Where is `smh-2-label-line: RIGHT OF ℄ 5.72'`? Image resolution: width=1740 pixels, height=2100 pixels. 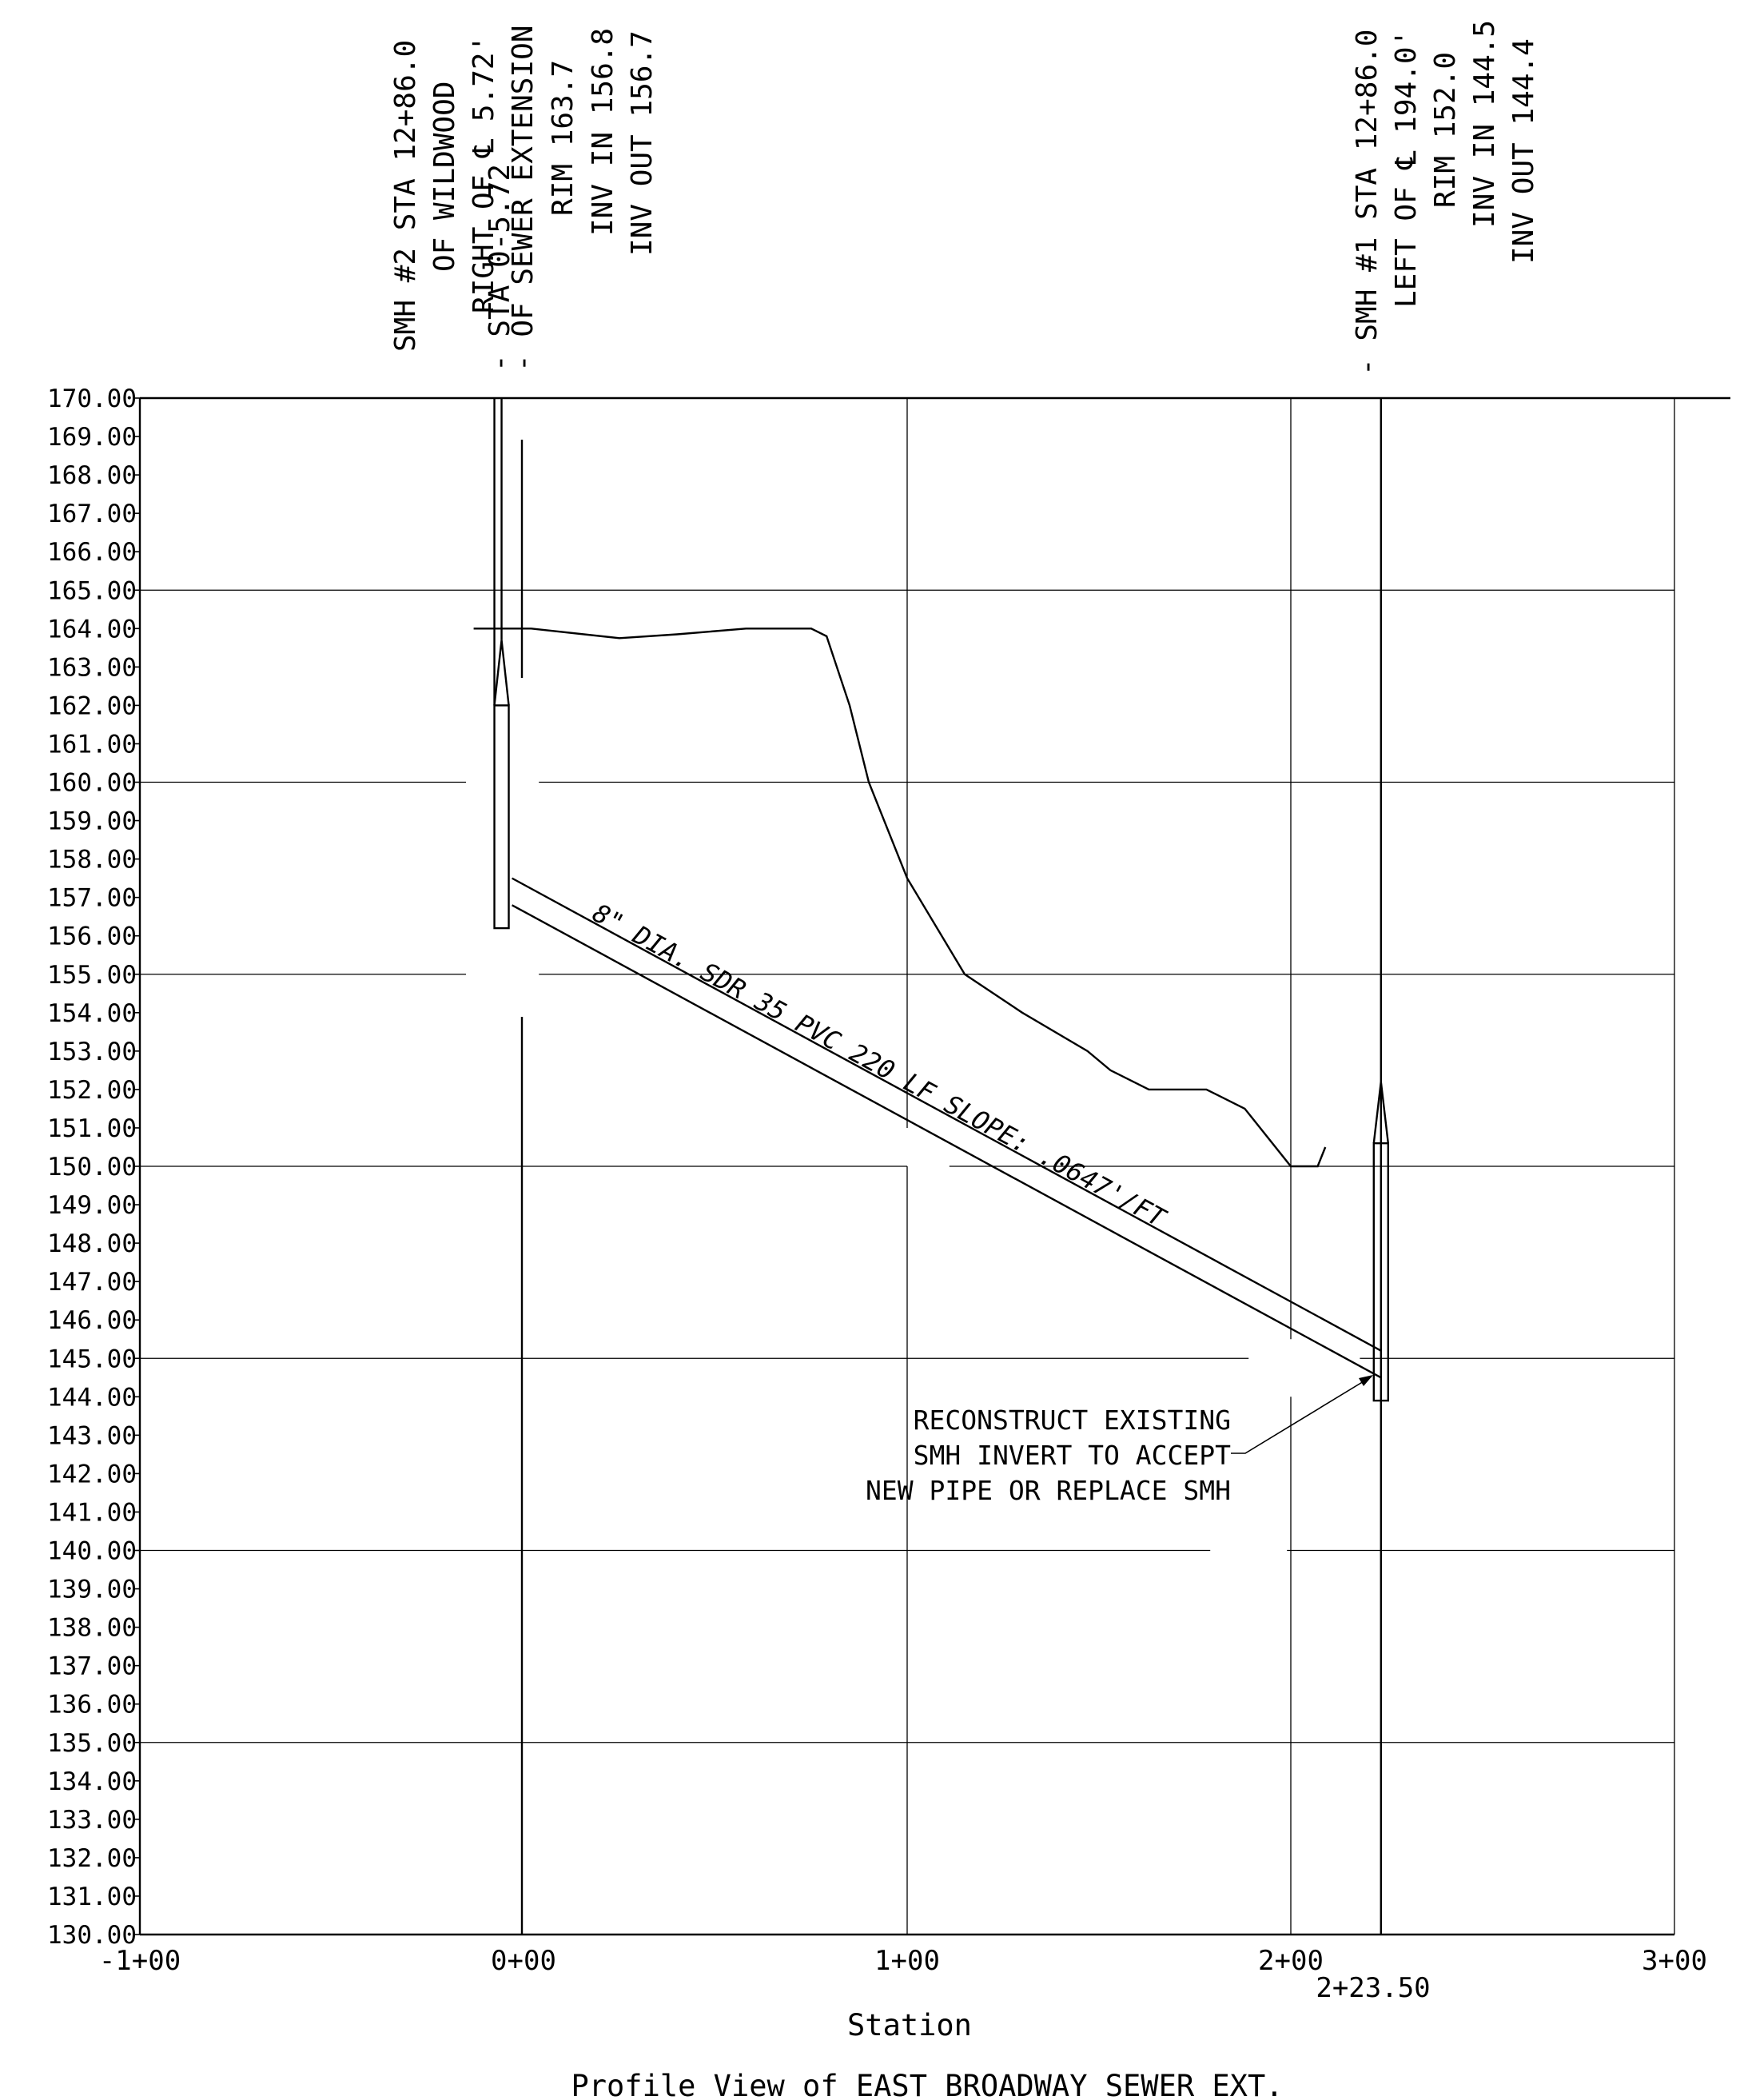 smh-2-label-line: RIGHT OF ℄ 5.72' is located at coordinates (484, 174).